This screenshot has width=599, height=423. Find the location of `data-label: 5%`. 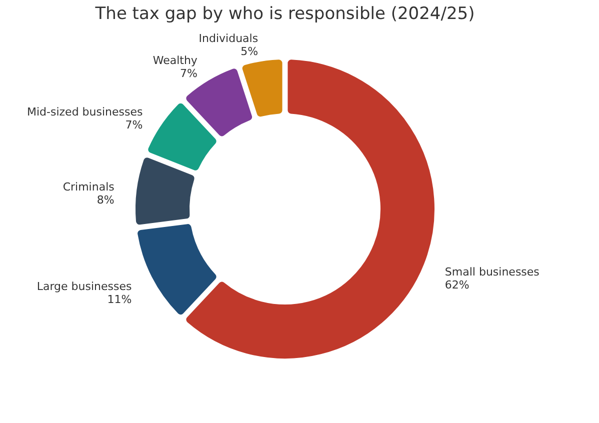

data-label: 5% is located at coordinates (249, 51).